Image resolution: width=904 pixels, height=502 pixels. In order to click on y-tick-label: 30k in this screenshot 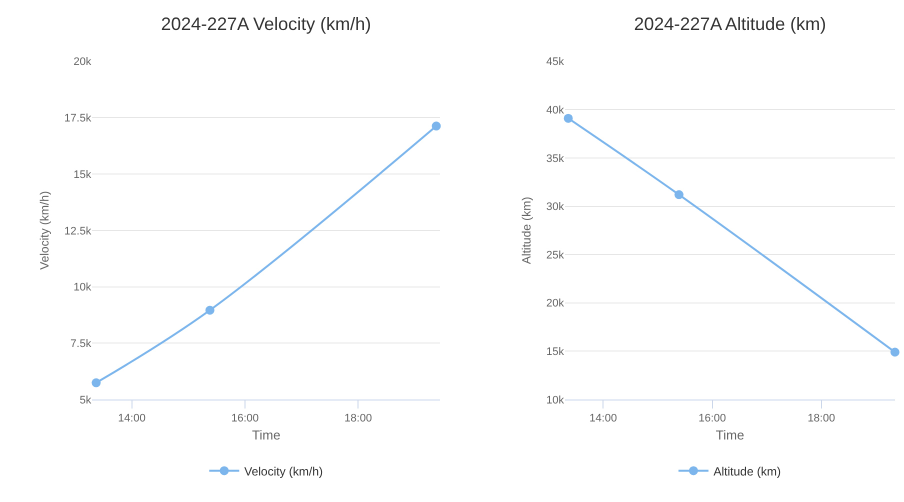, I will do `click(555, 207)`.